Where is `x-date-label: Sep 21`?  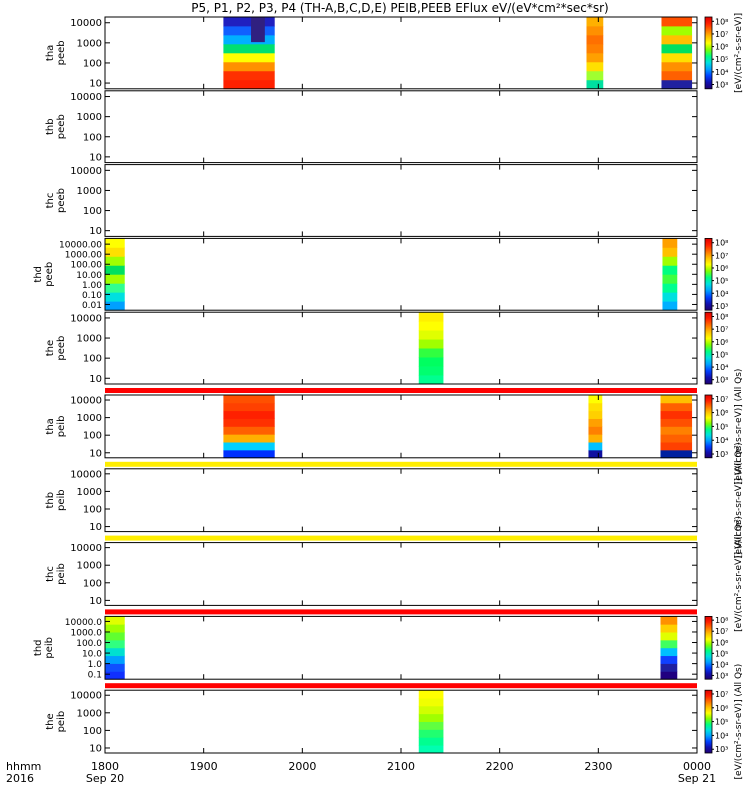 x-date-label: Sep 21 is located at coordinates (697, 778).